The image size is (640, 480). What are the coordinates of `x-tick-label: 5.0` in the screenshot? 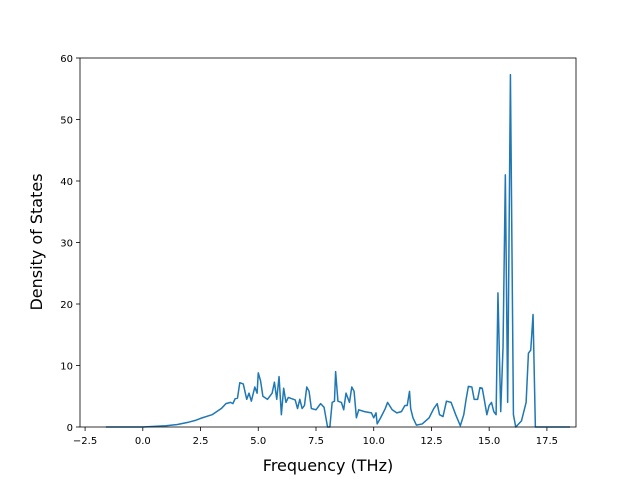 It's located at (258, 441).